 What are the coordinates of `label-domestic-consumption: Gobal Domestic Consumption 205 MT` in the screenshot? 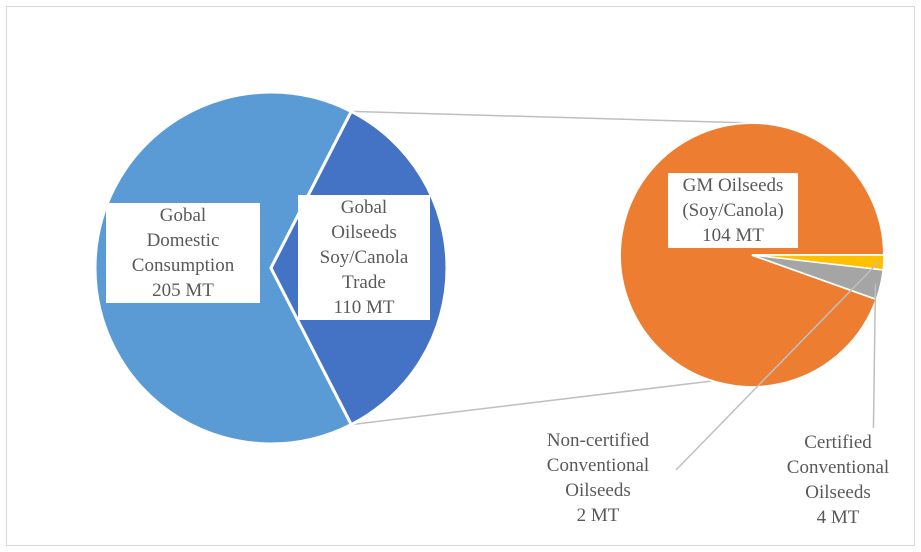 It's located at (183, 253).